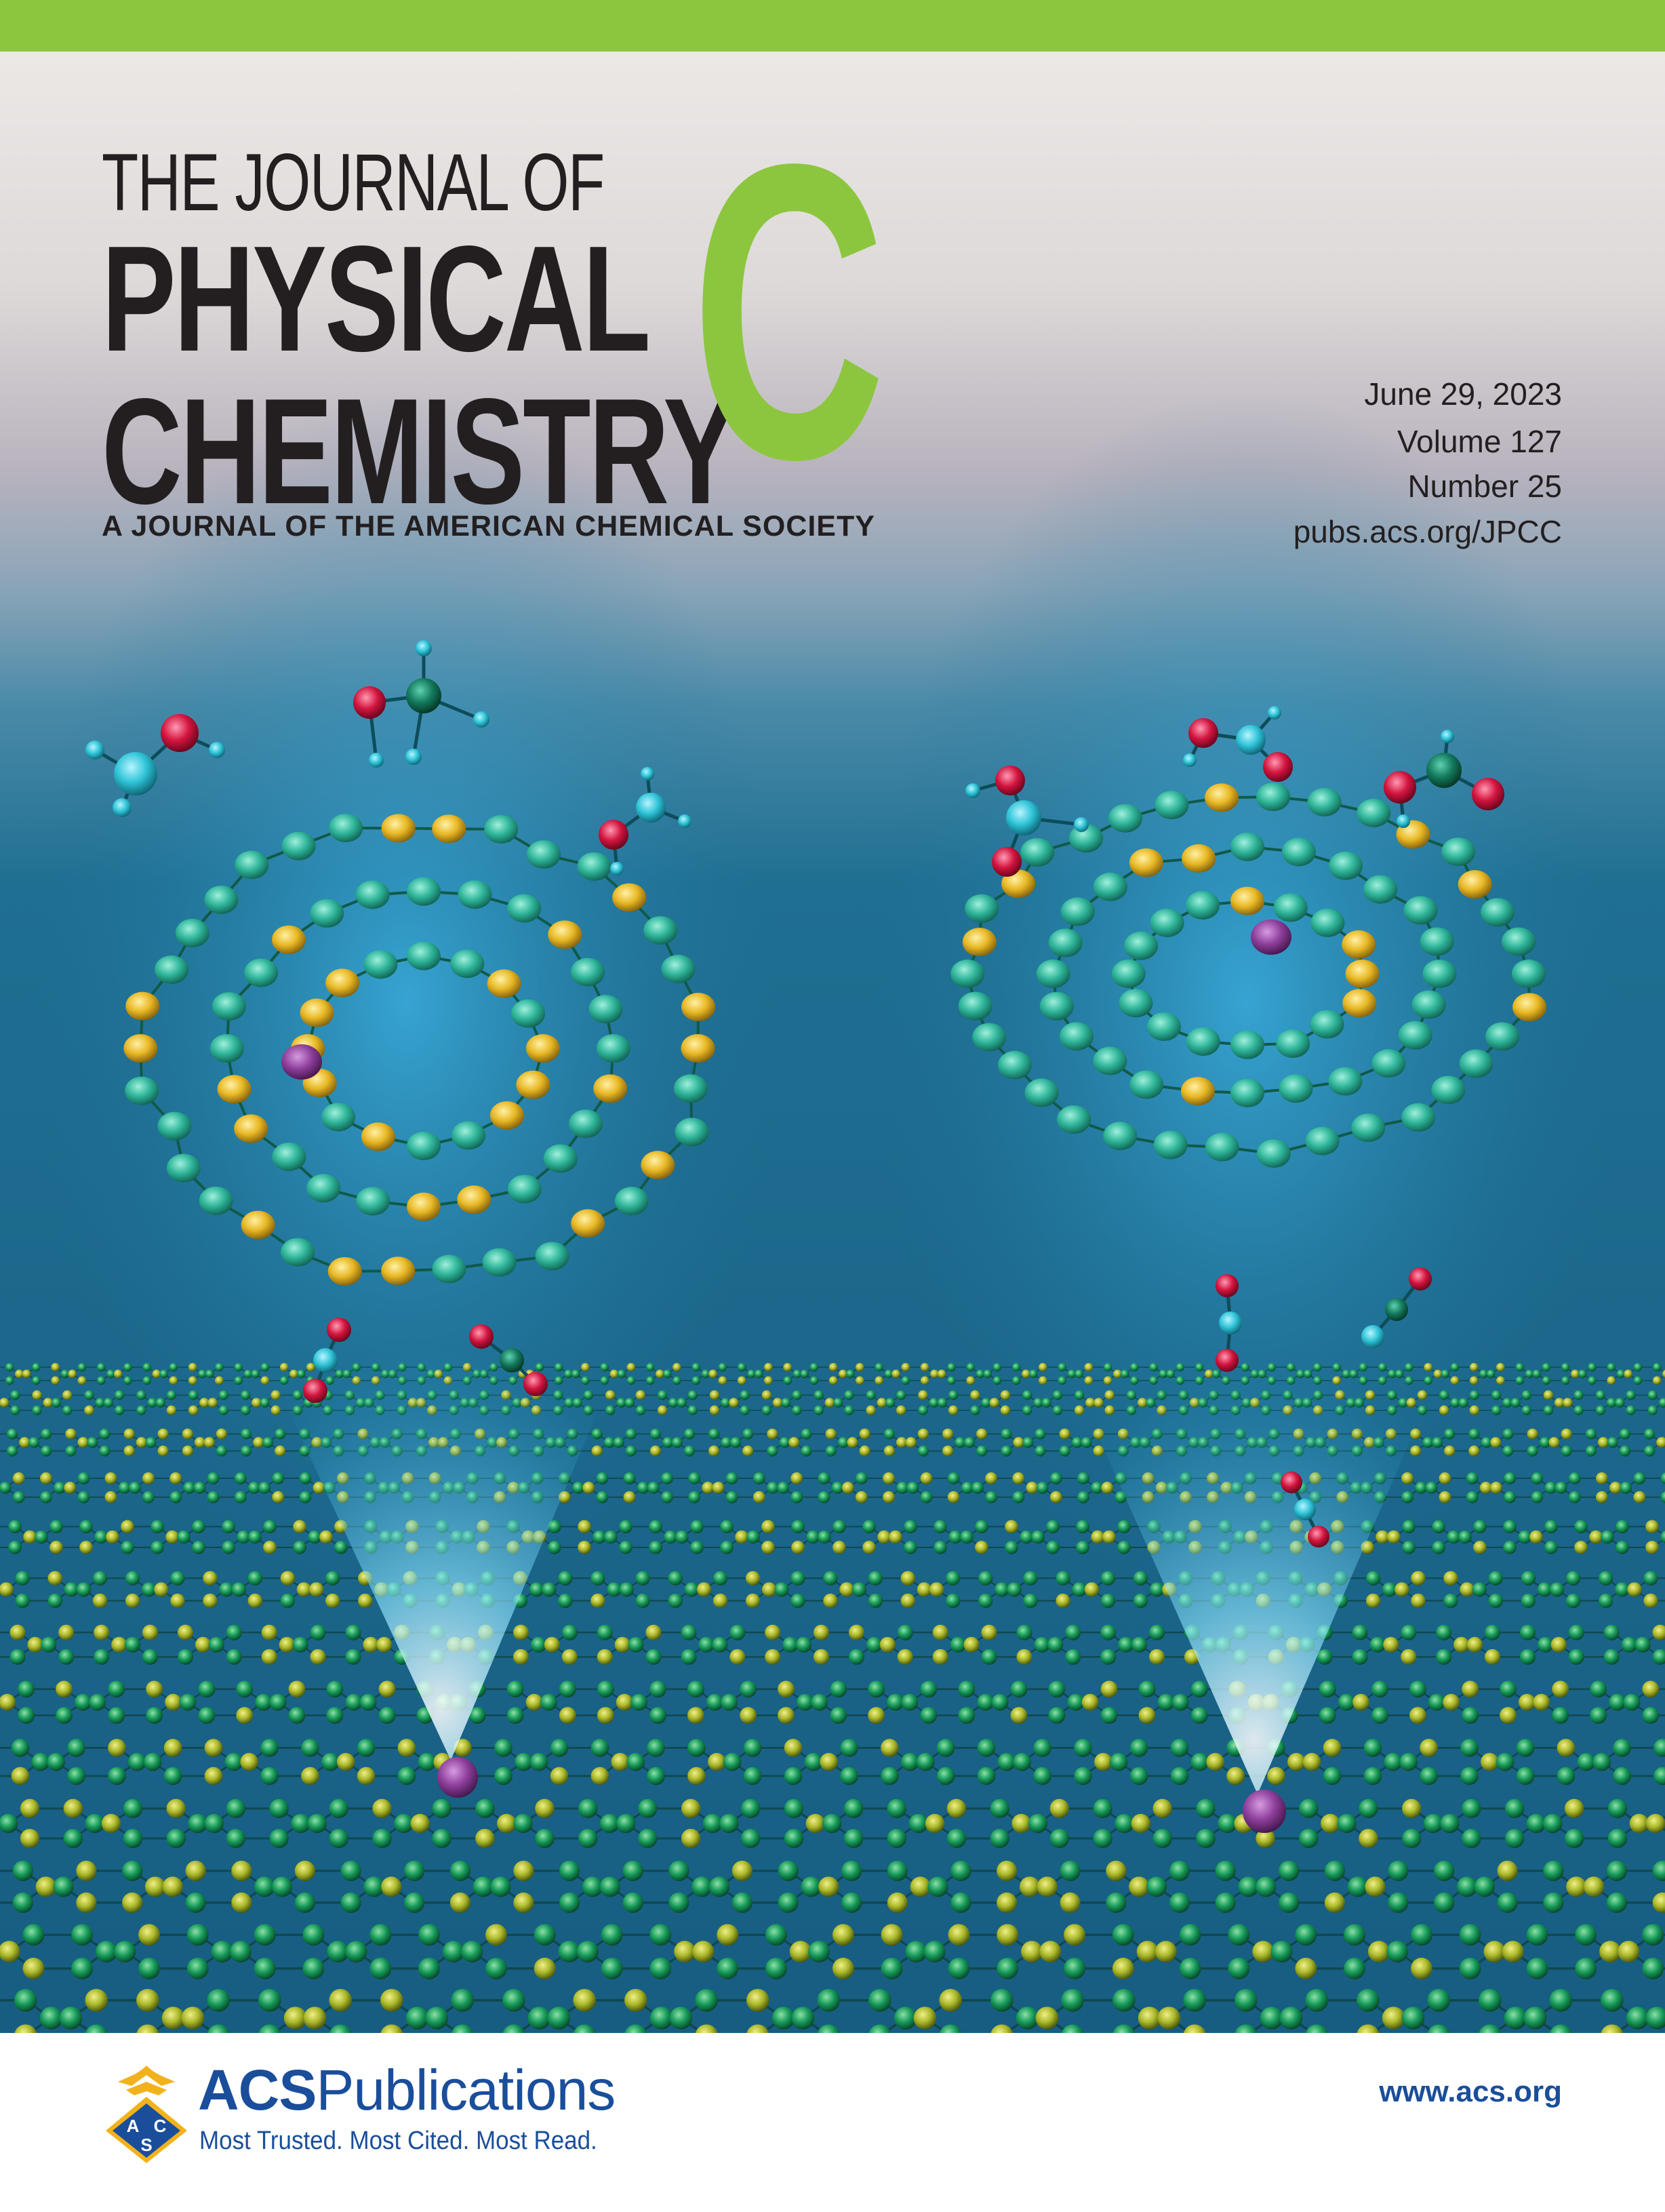 Image resolution: width=1665 pixels, height=2212 pixels. Describe the element at coordinates (1275, 713) in the screenshot. I see `molecule-atom` at that location.